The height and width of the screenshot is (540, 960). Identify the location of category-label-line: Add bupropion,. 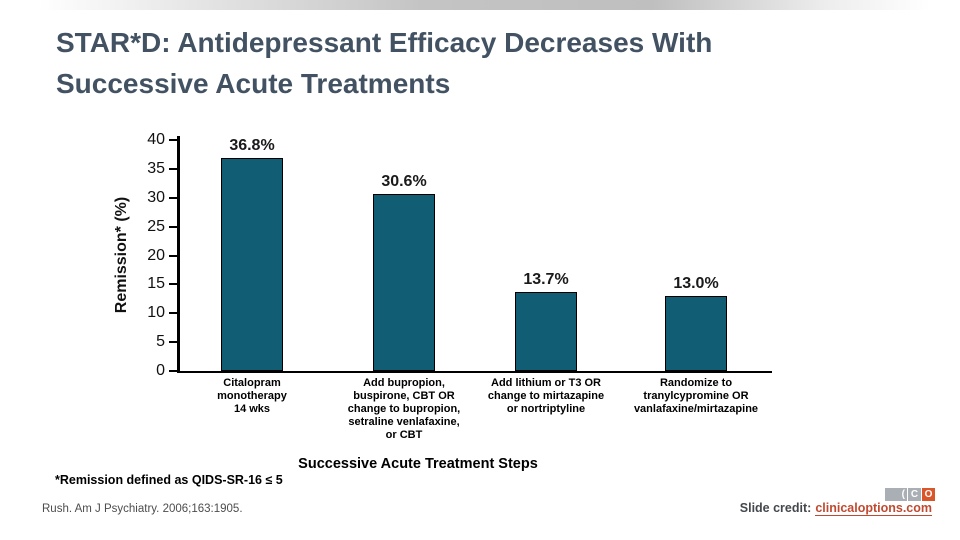
(404, 383).